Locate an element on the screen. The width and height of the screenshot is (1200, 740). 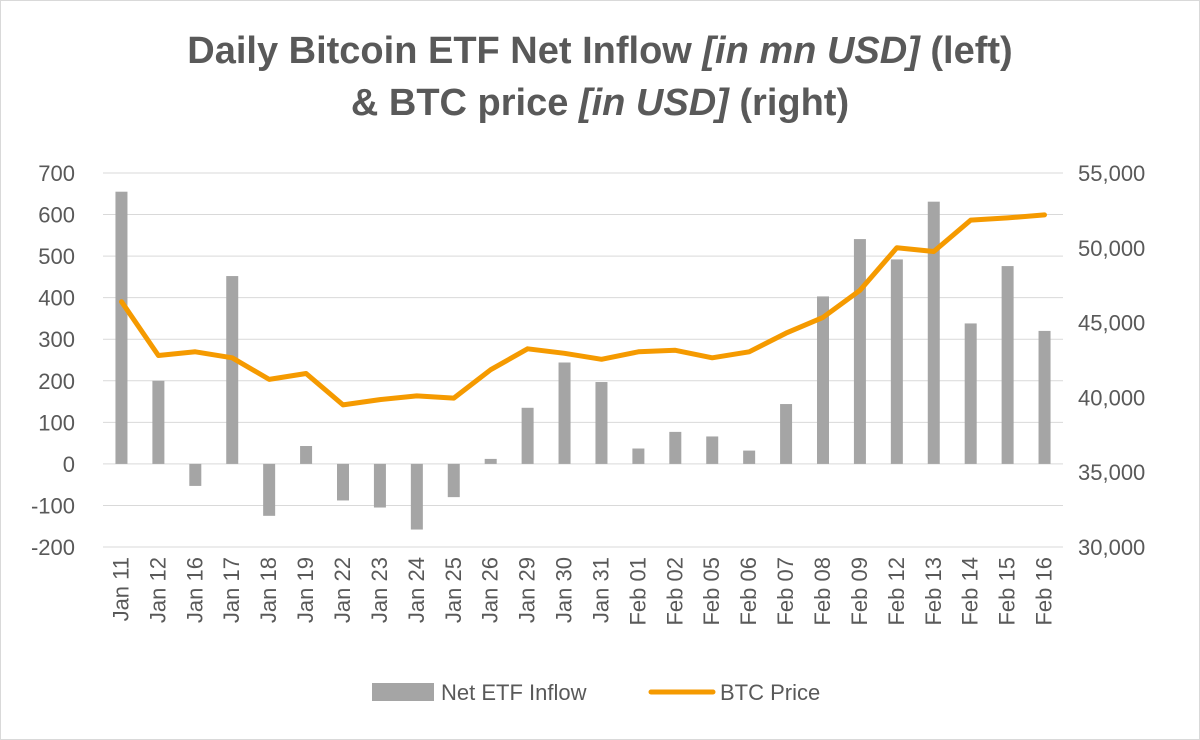
title-unit: [in USD] is located at coordinates (653, 103).